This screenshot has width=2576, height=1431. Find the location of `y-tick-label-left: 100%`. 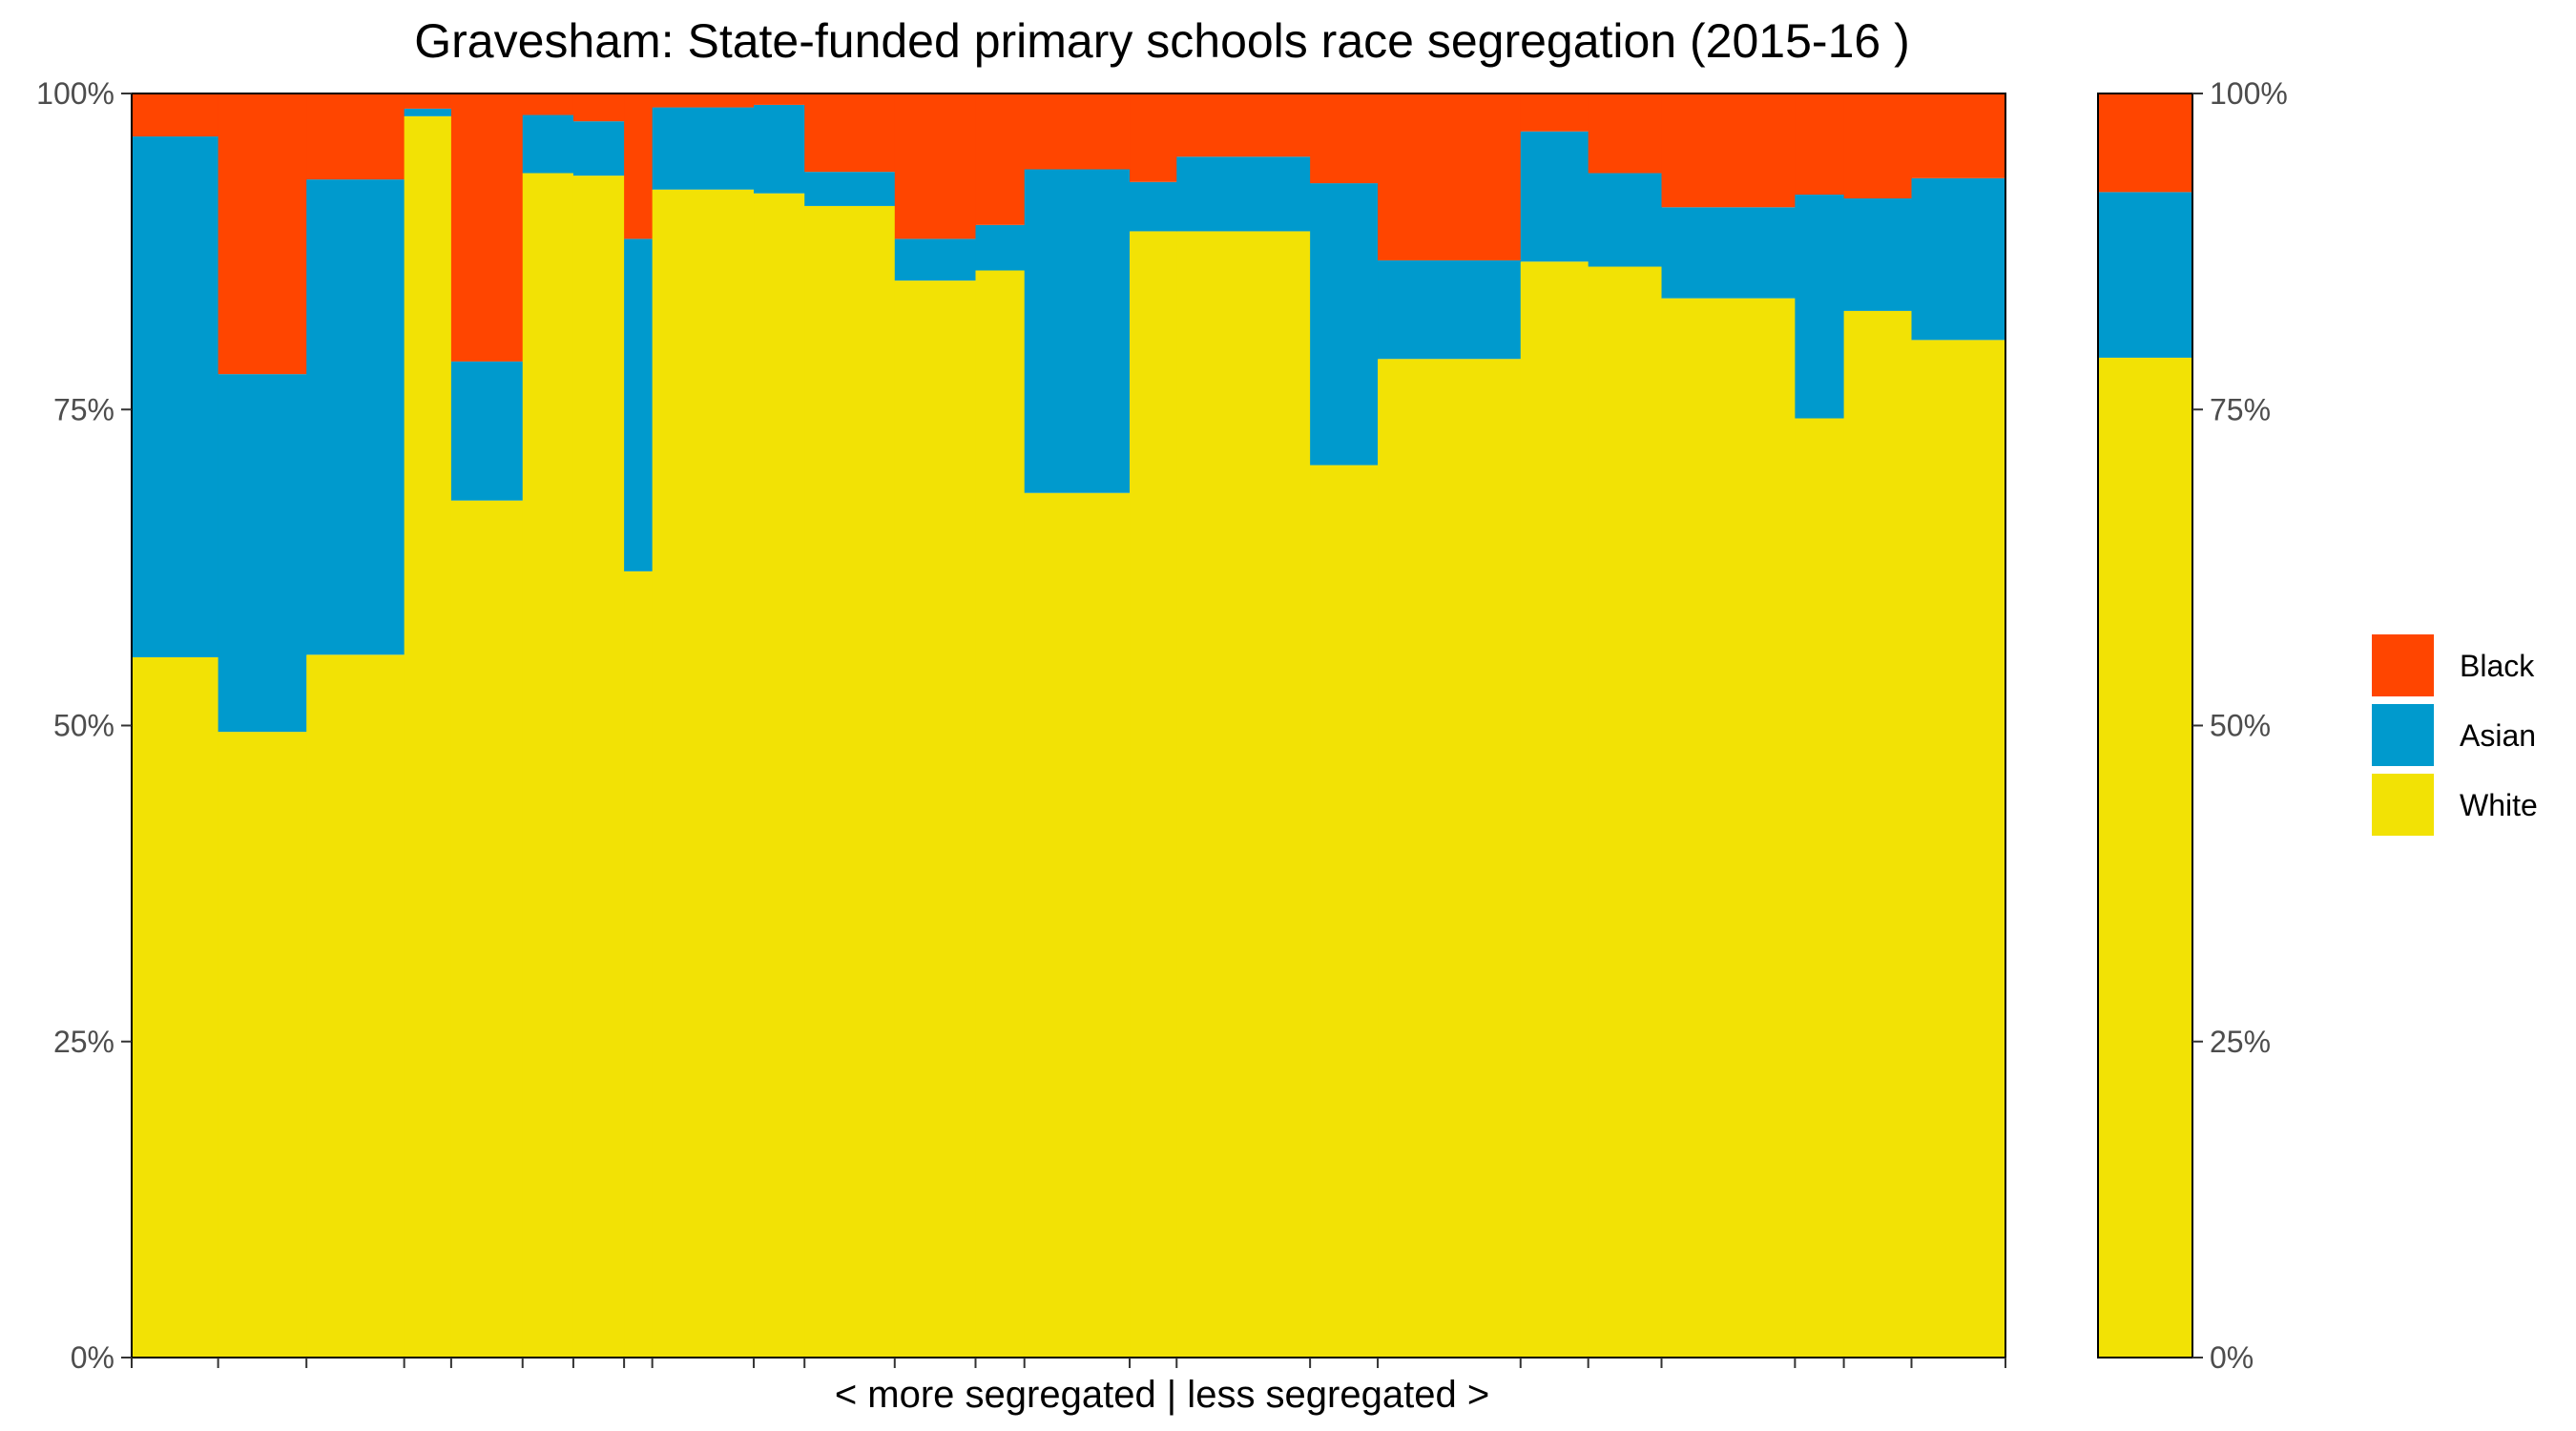

y-tick-label-left: 100% is located at coordinates (75, 93).